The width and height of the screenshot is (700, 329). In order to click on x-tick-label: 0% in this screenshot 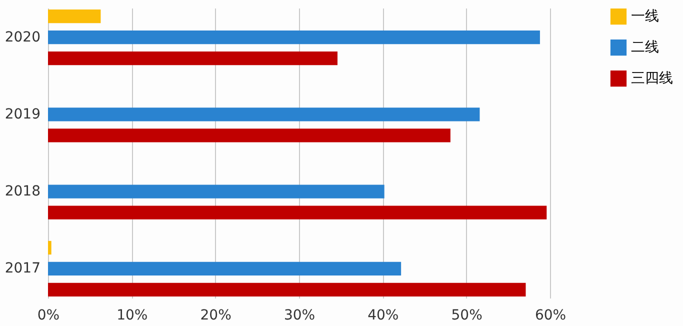, I will do `click(48, 316)`.